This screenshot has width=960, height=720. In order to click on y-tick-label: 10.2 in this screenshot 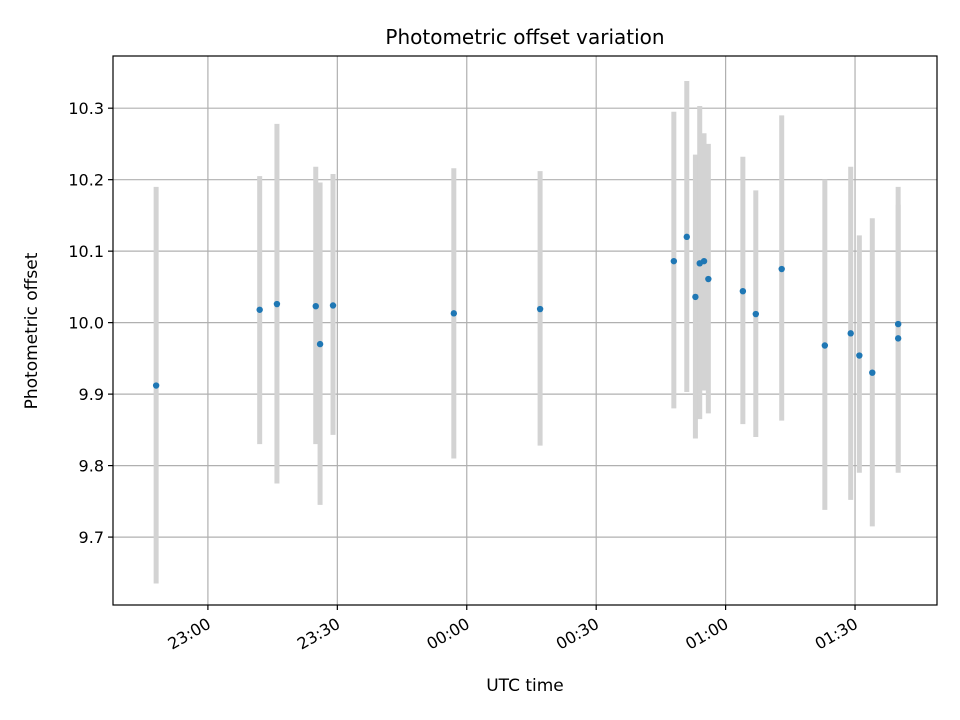, I will do `click(86, 180)`.